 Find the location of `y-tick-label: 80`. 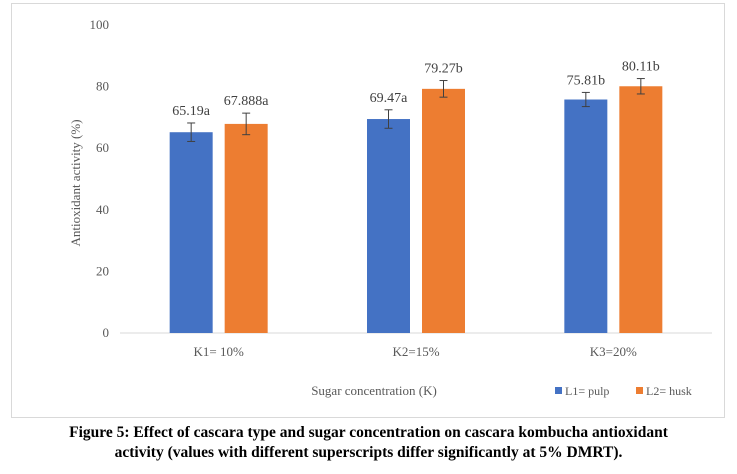

y-tick-label: 80 is located at coordinates (102, 86).